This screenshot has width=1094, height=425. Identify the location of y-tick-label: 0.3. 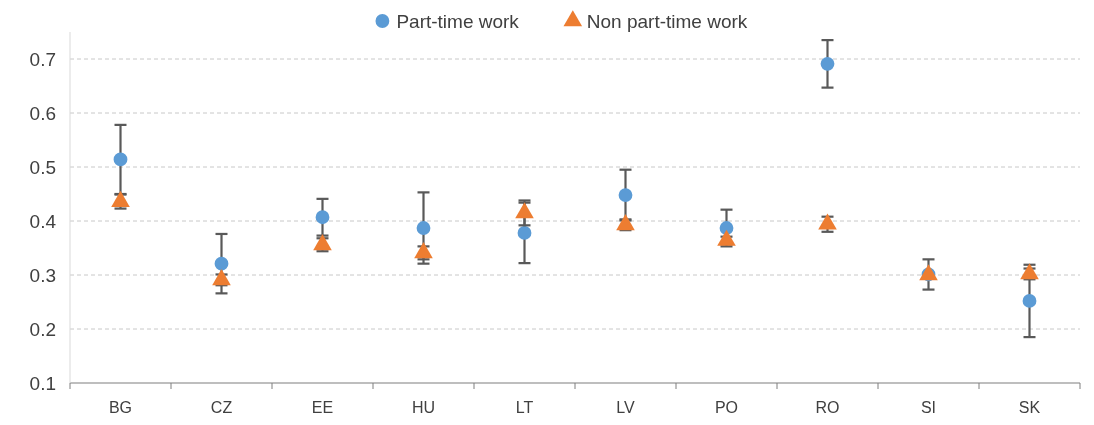
(42, 275).